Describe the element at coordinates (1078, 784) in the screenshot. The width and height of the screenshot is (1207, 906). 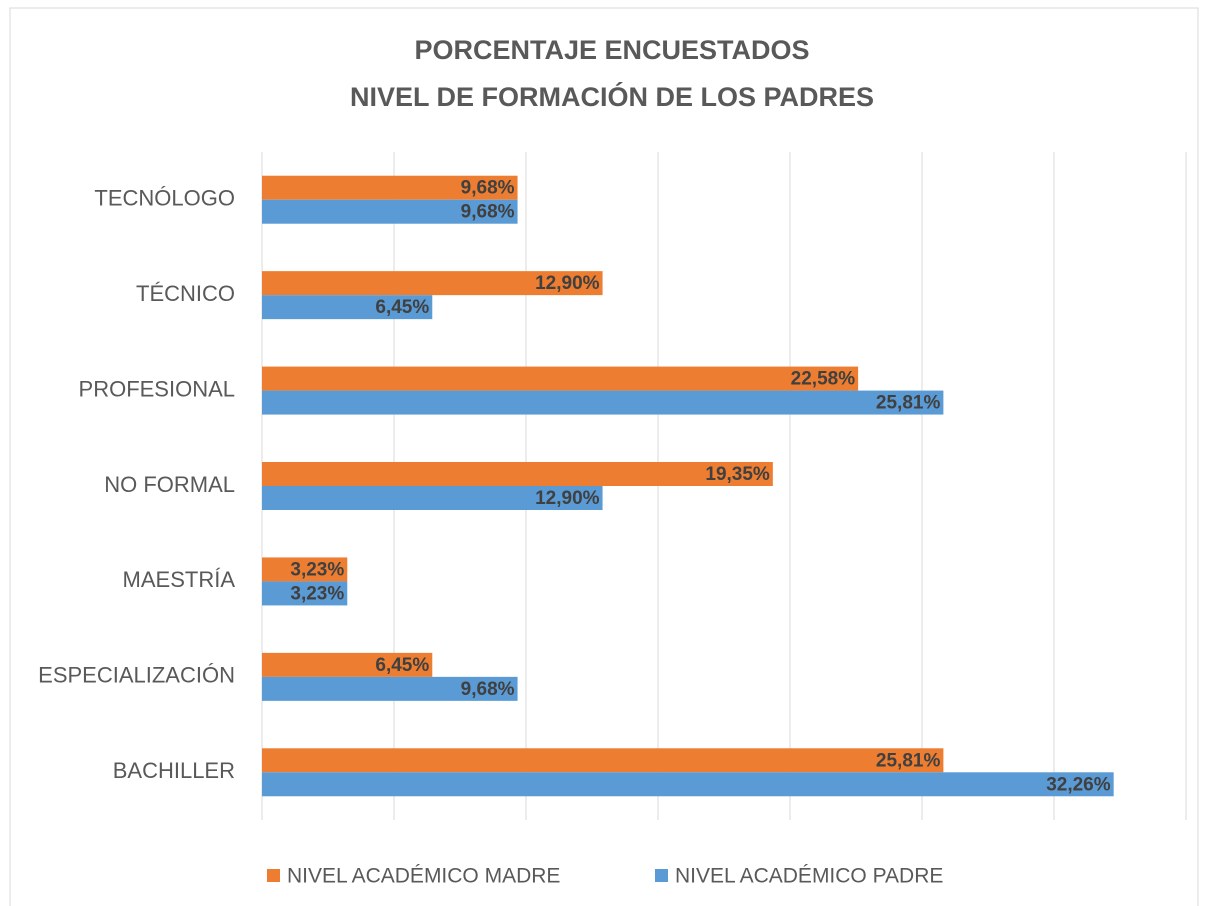
I see `data-label: 32,26%` at that location.